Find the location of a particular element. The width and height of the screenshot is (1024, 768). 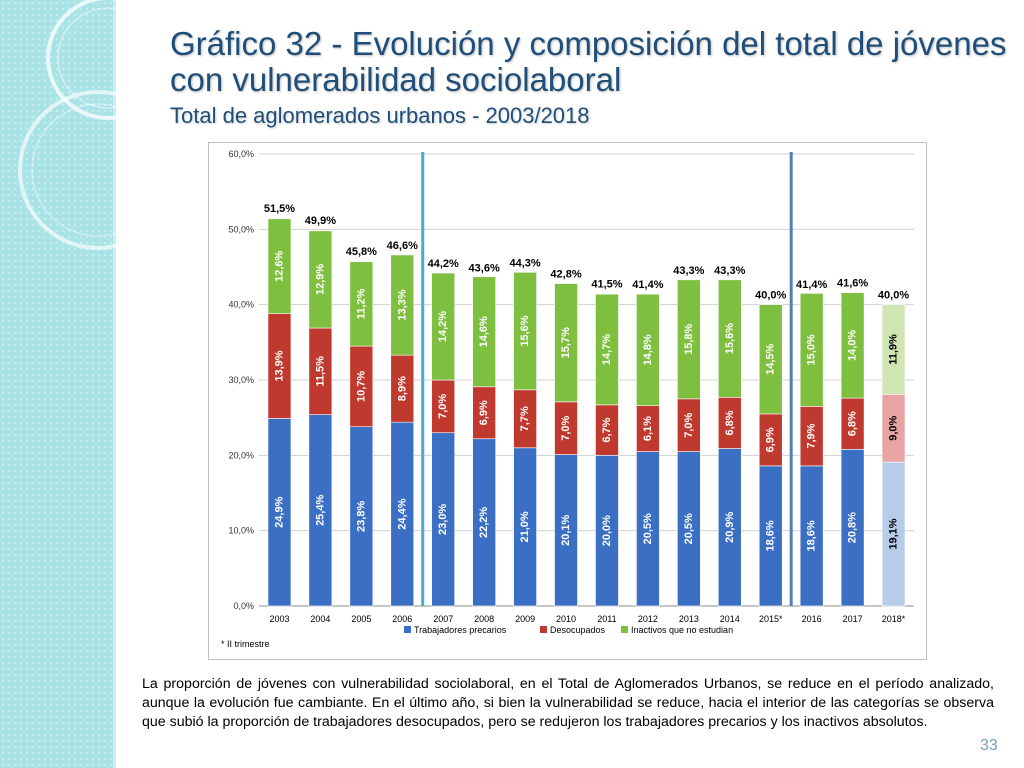

total-value-label: 41,6% is located at coordinates (852, 284).